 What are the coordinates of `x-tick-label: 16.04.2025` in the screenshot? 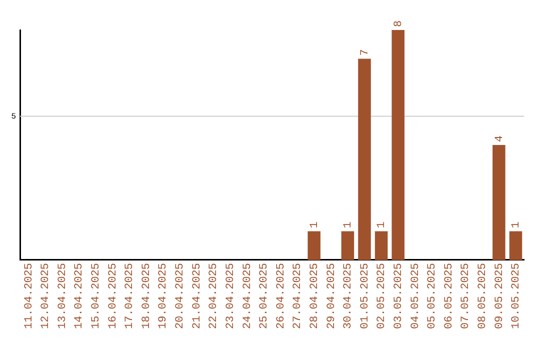 It's located at (113, 296).